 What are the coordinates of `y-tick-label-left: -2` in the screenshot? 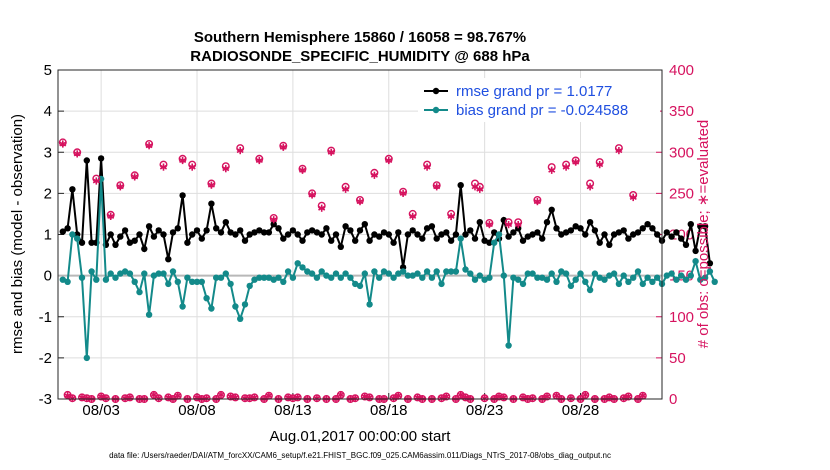 It's located at (45, 358).